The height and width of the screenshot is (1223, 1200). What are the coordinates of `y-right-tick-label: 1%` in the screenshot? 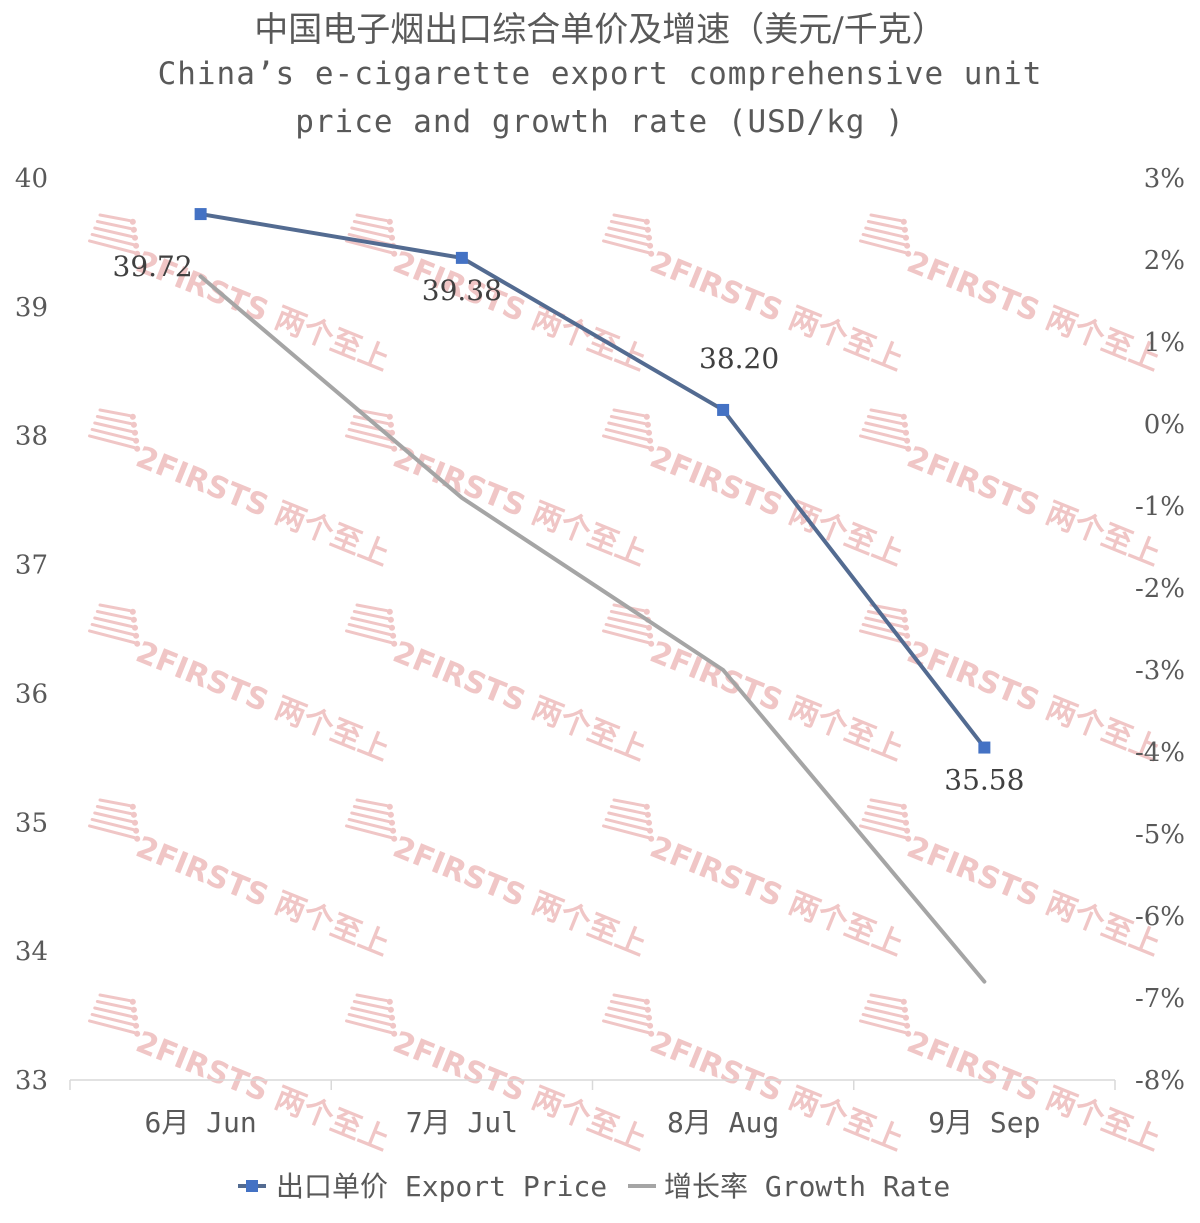 It's located at (1164, 343).